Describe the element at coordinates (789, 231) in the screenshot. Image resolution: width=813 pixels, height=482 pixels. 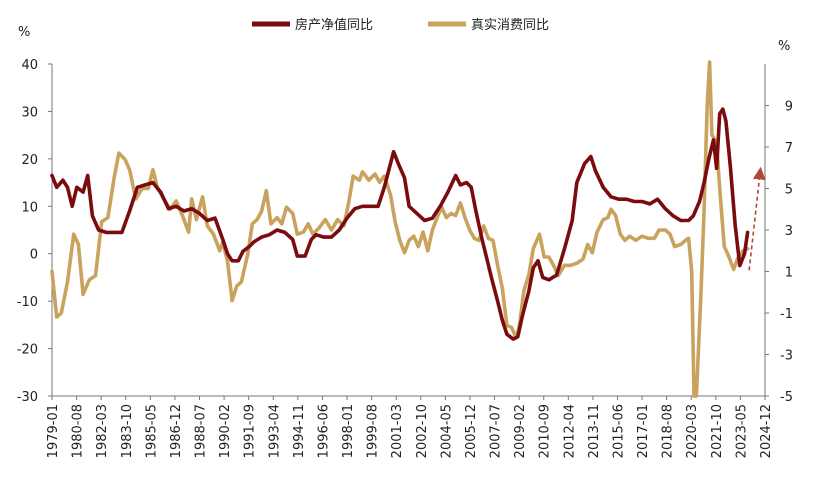
I see `right-tick-label: 3` at that location.